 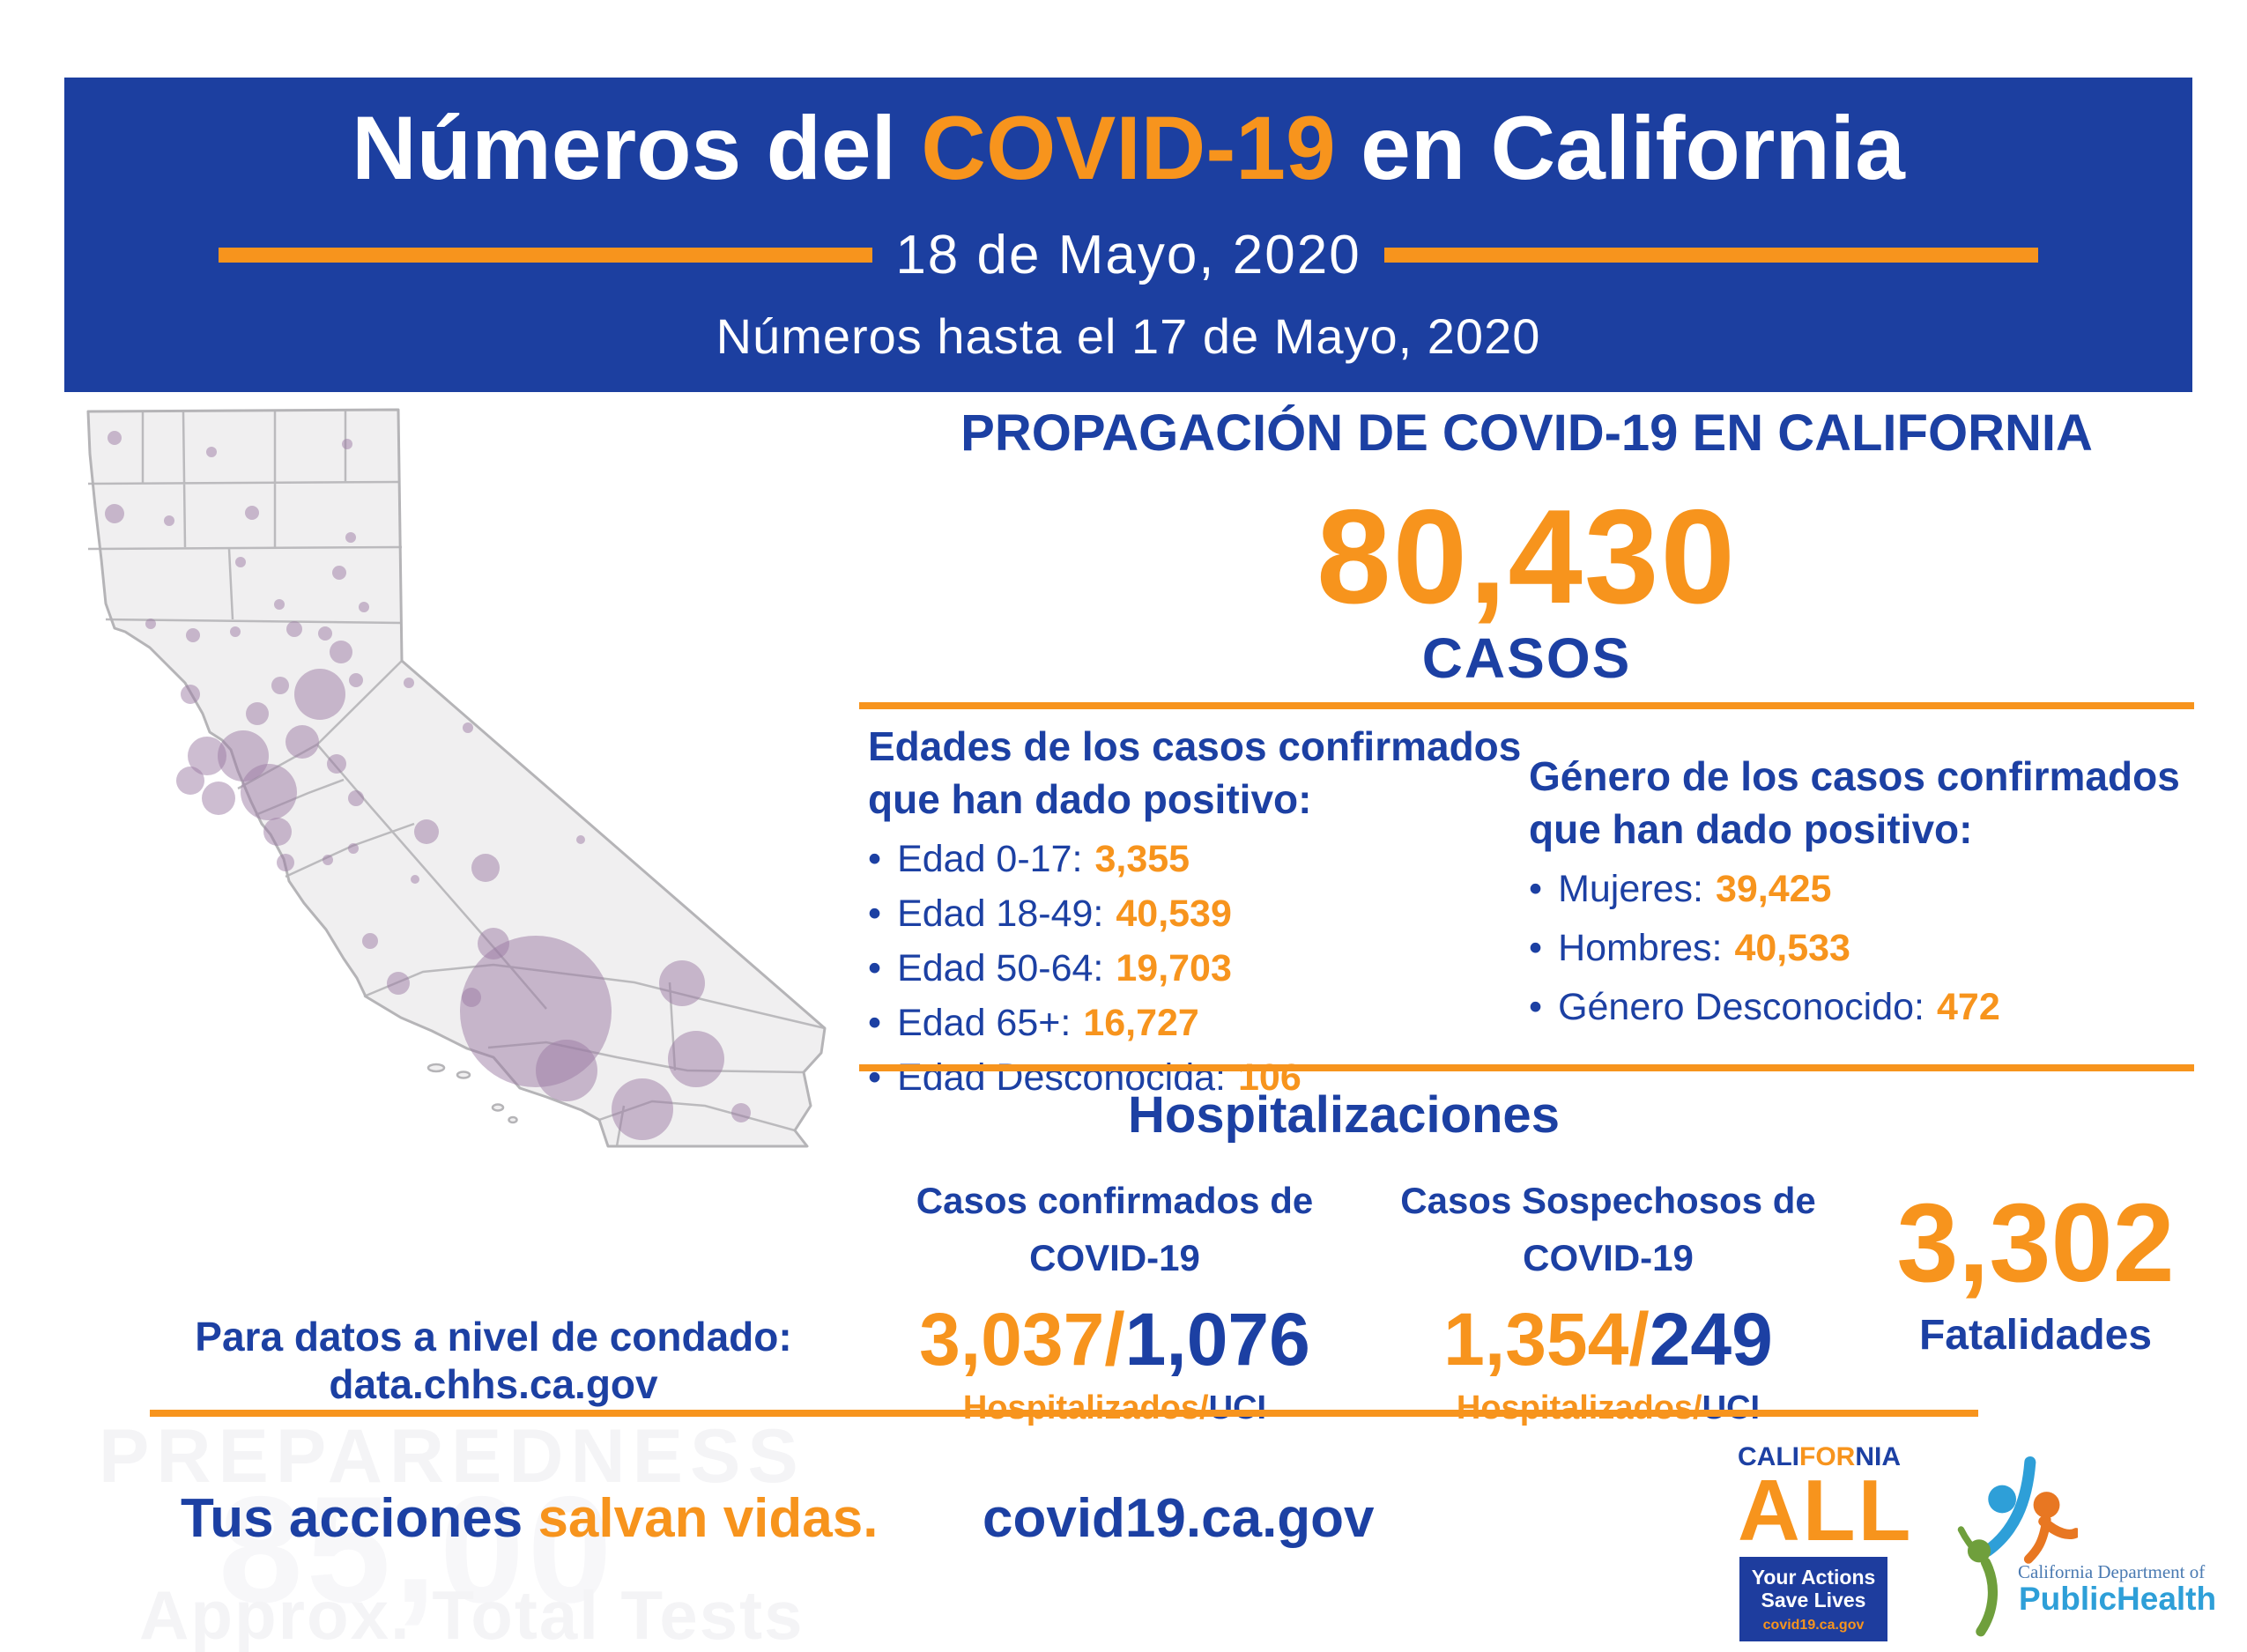 What do you see at coordinates (1620, 148) in the screenshot?
I see `title-post: en California` at bounding box center [1620, 148].